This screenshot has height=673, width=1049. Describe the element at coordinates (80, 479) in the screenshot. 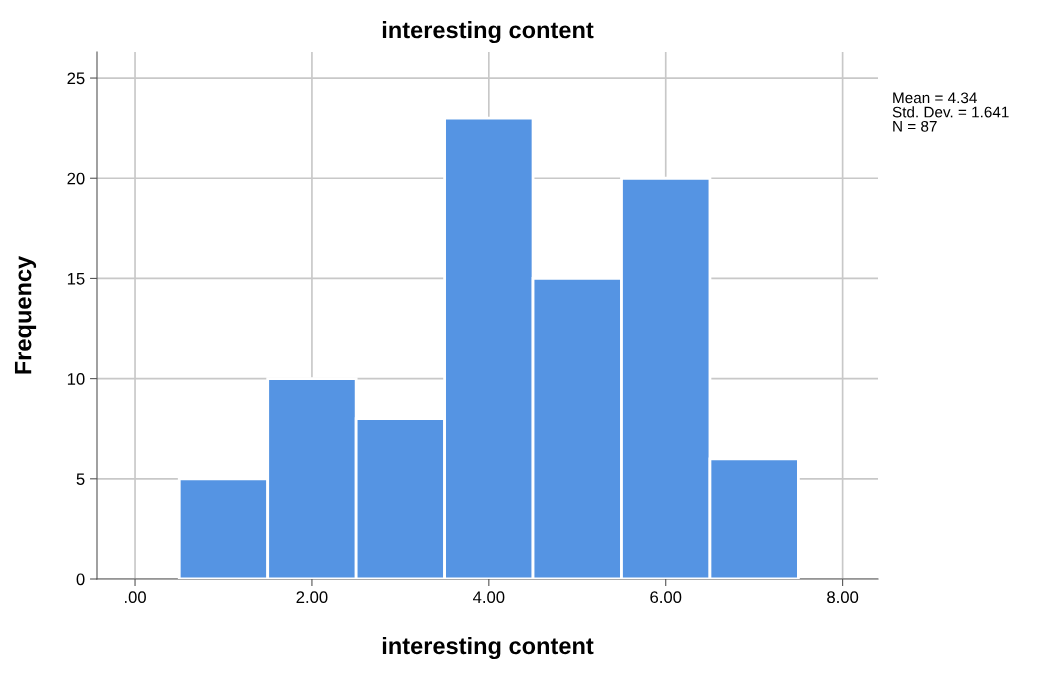

I see `y-tick-label: 5` at that location.